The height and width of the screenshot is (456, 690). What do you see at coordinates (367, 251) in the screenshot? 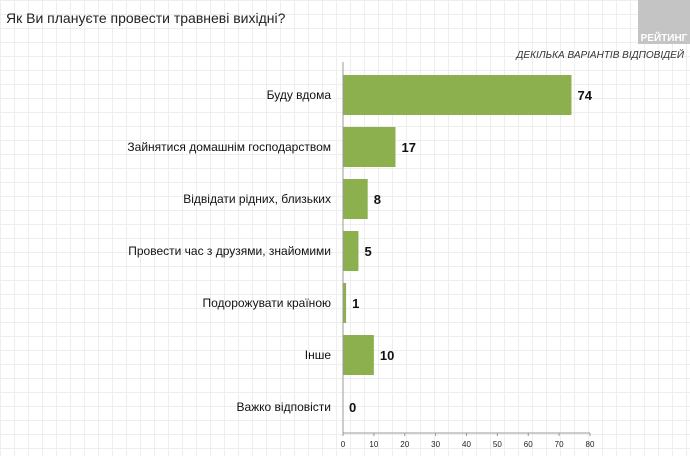
I see `value-label: 5` at bounding box center [367, 251].